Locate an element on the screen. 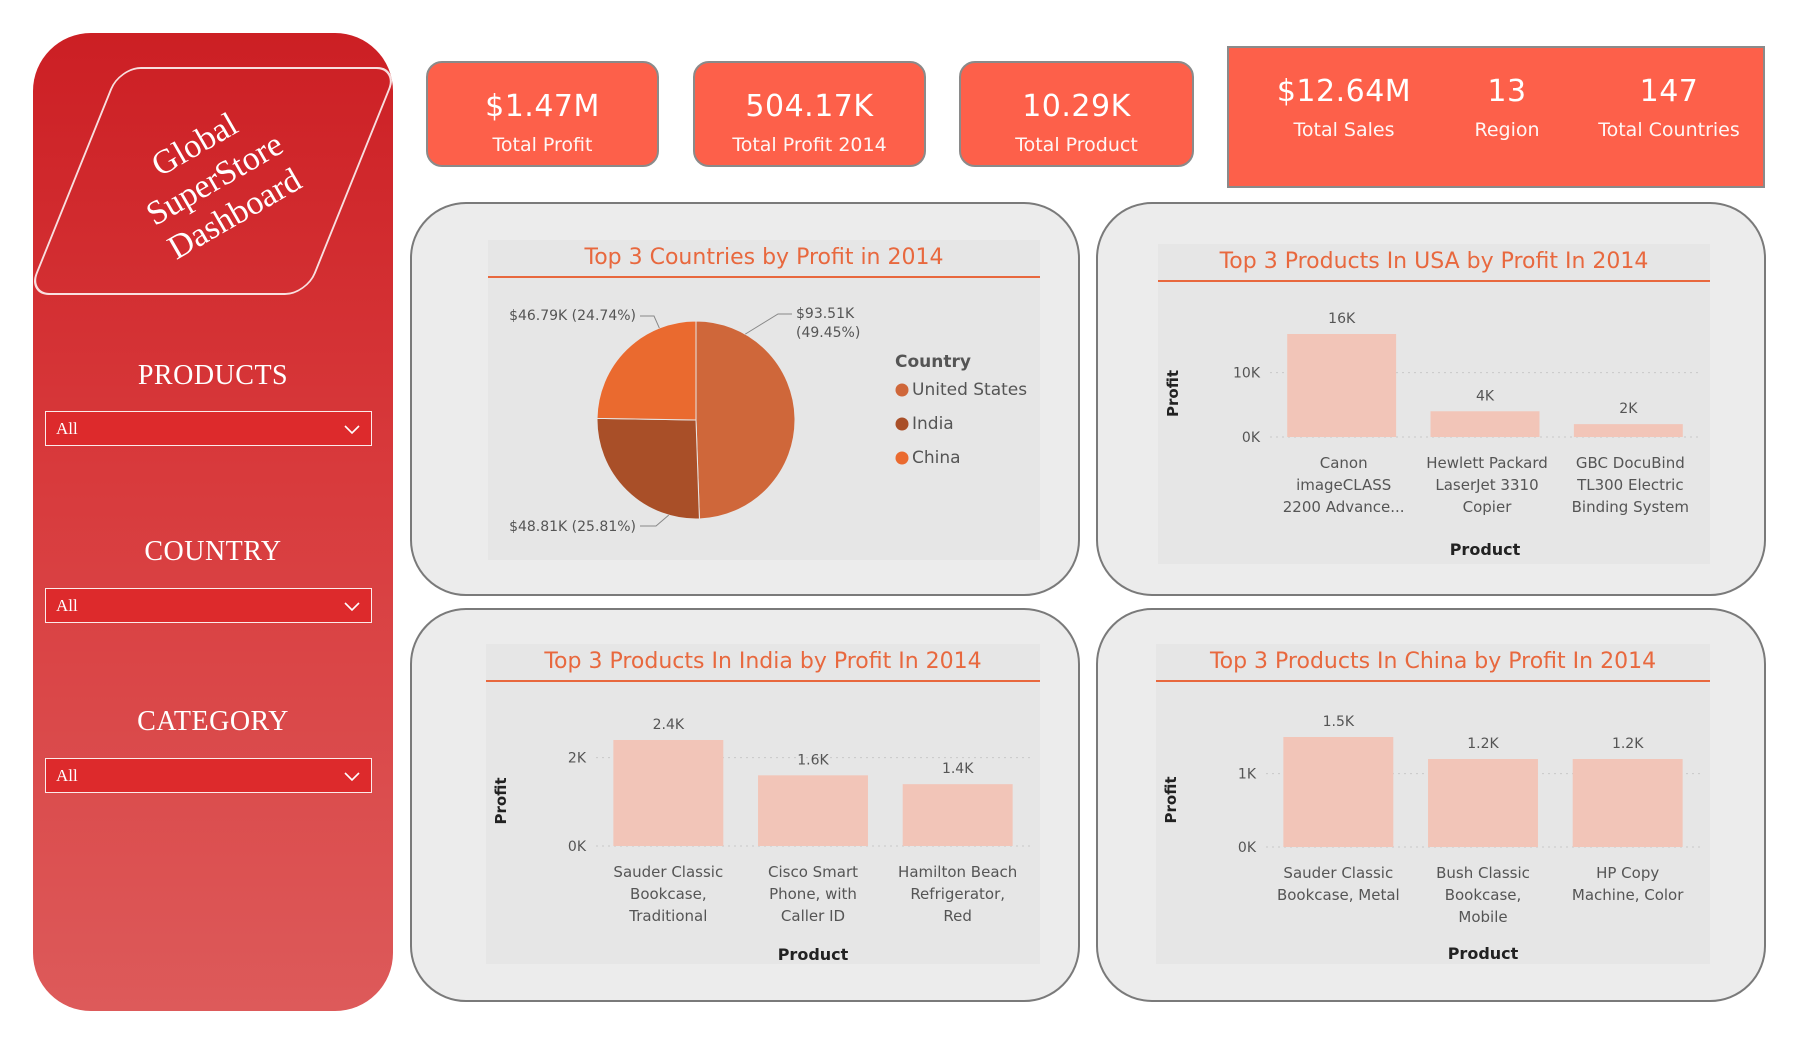  kpi-total-product: 10.29K Total Product is located at coordinates (1076, 114).